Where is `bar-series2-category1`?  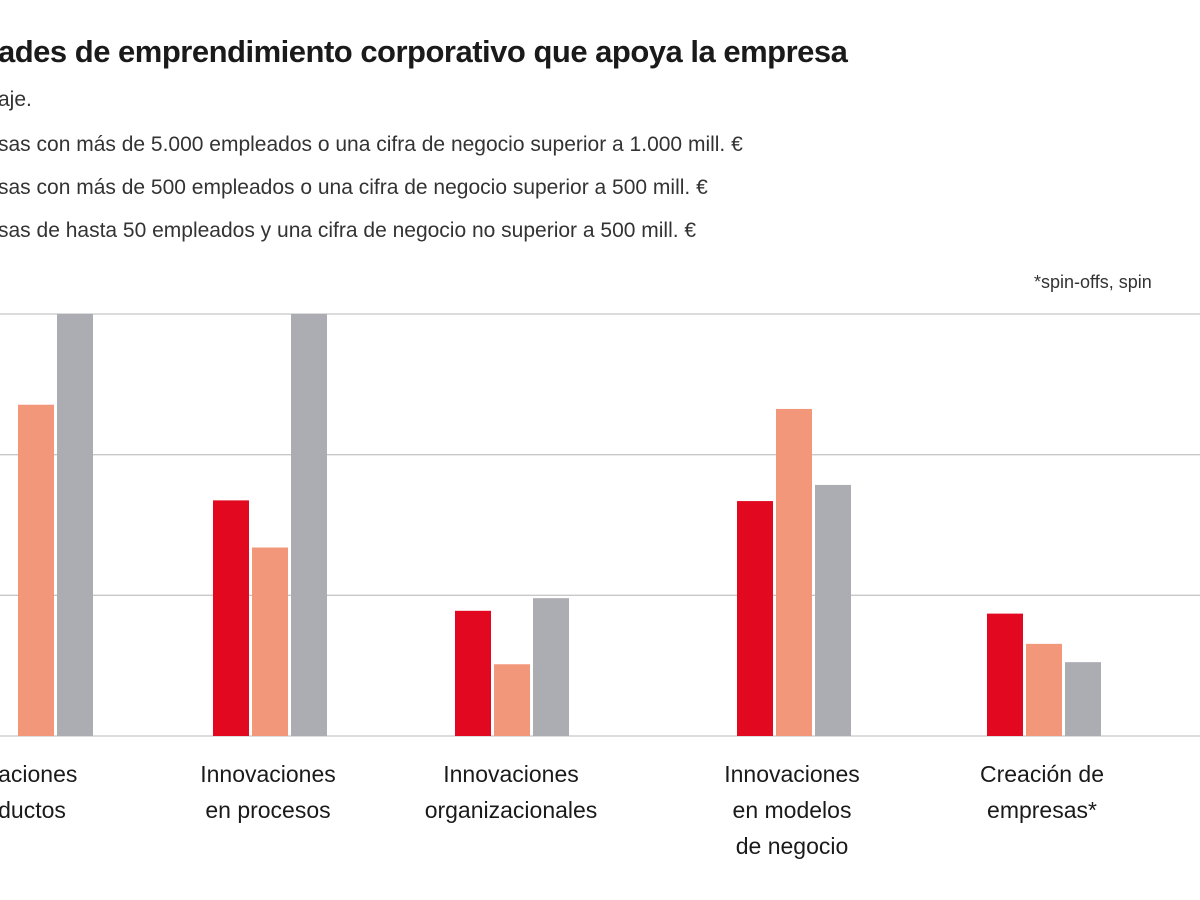 bar-series2-category1 is located at coordinates (36, 570).